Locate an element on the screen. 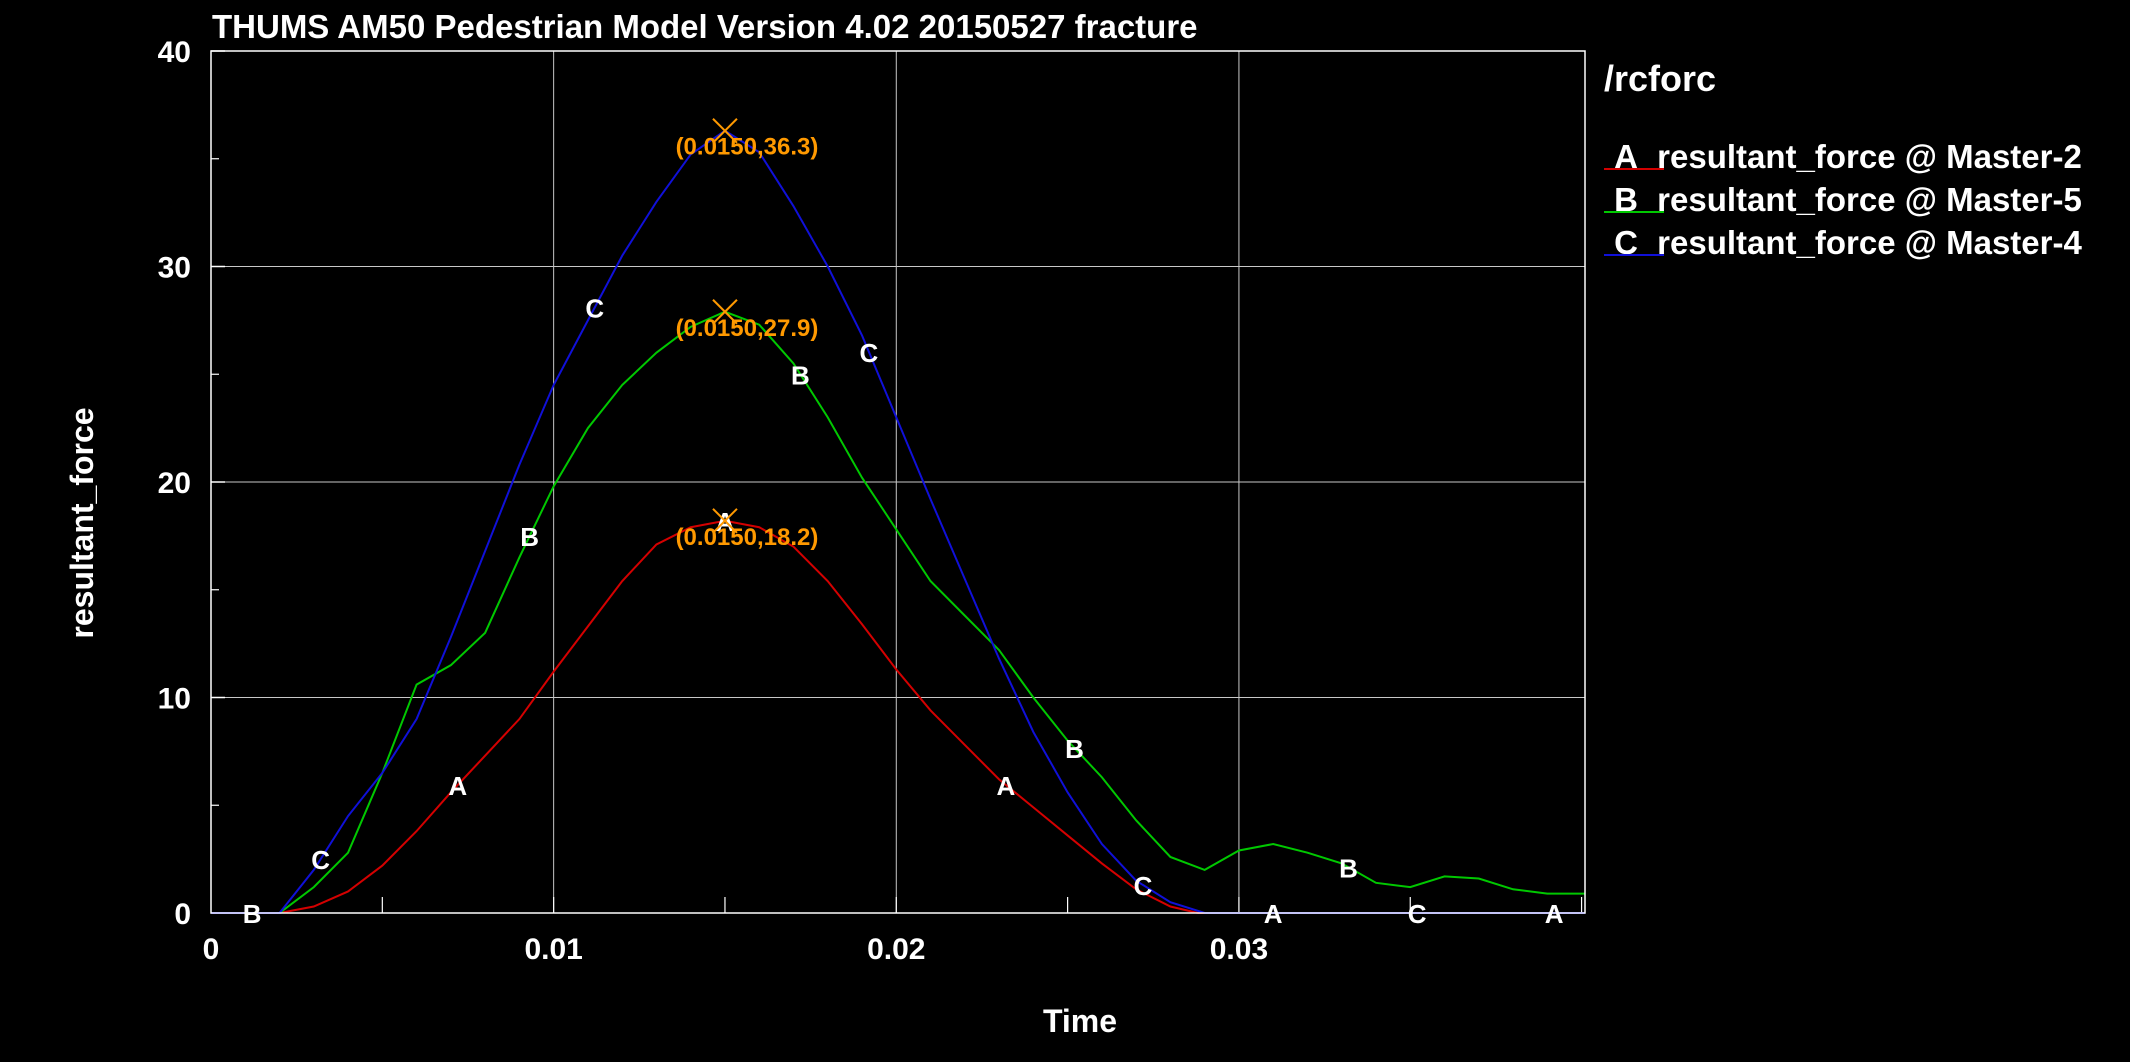 This screenshot has width=2130, height=1062. y-tick-label: 20 is located at coordinates (174, 483).